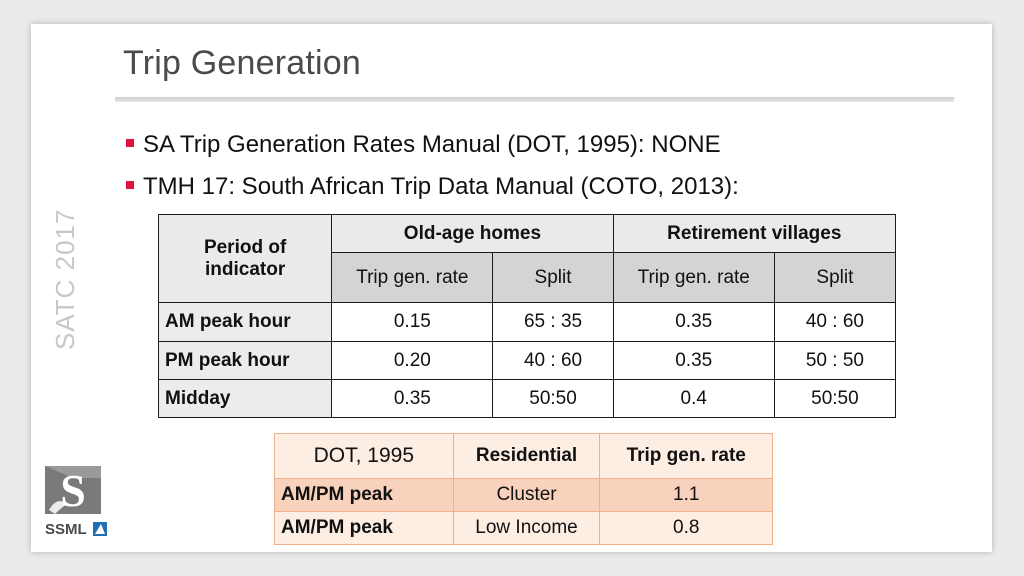 The width and height of the screenshot is (1024, 576). I want to click on table-cell: Cluster, so click(526, 495).